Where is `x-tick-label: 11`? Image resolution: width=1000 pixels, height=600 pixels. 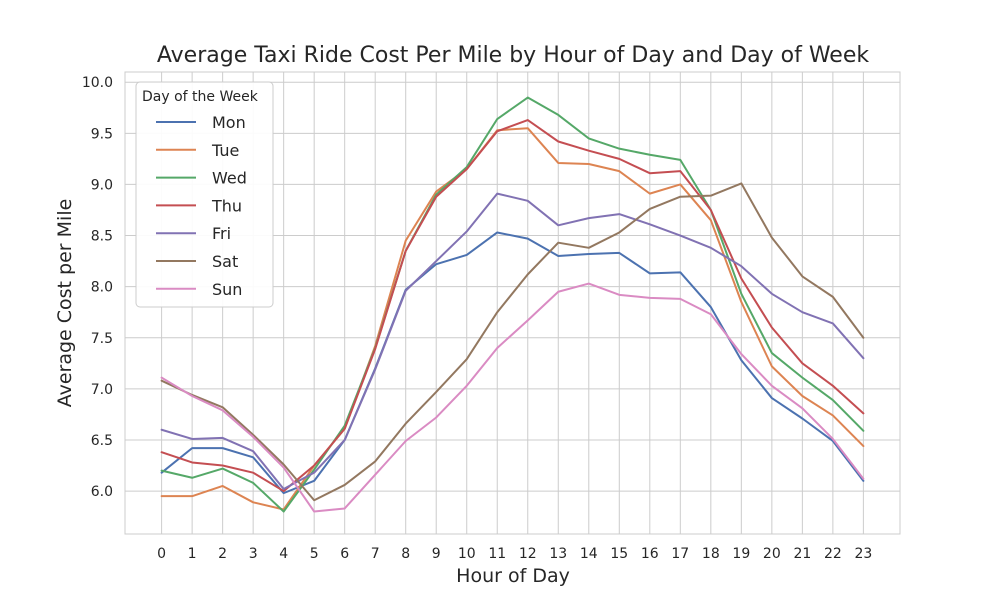
x-tick-label: 11 is located at coordinates (497, 554).